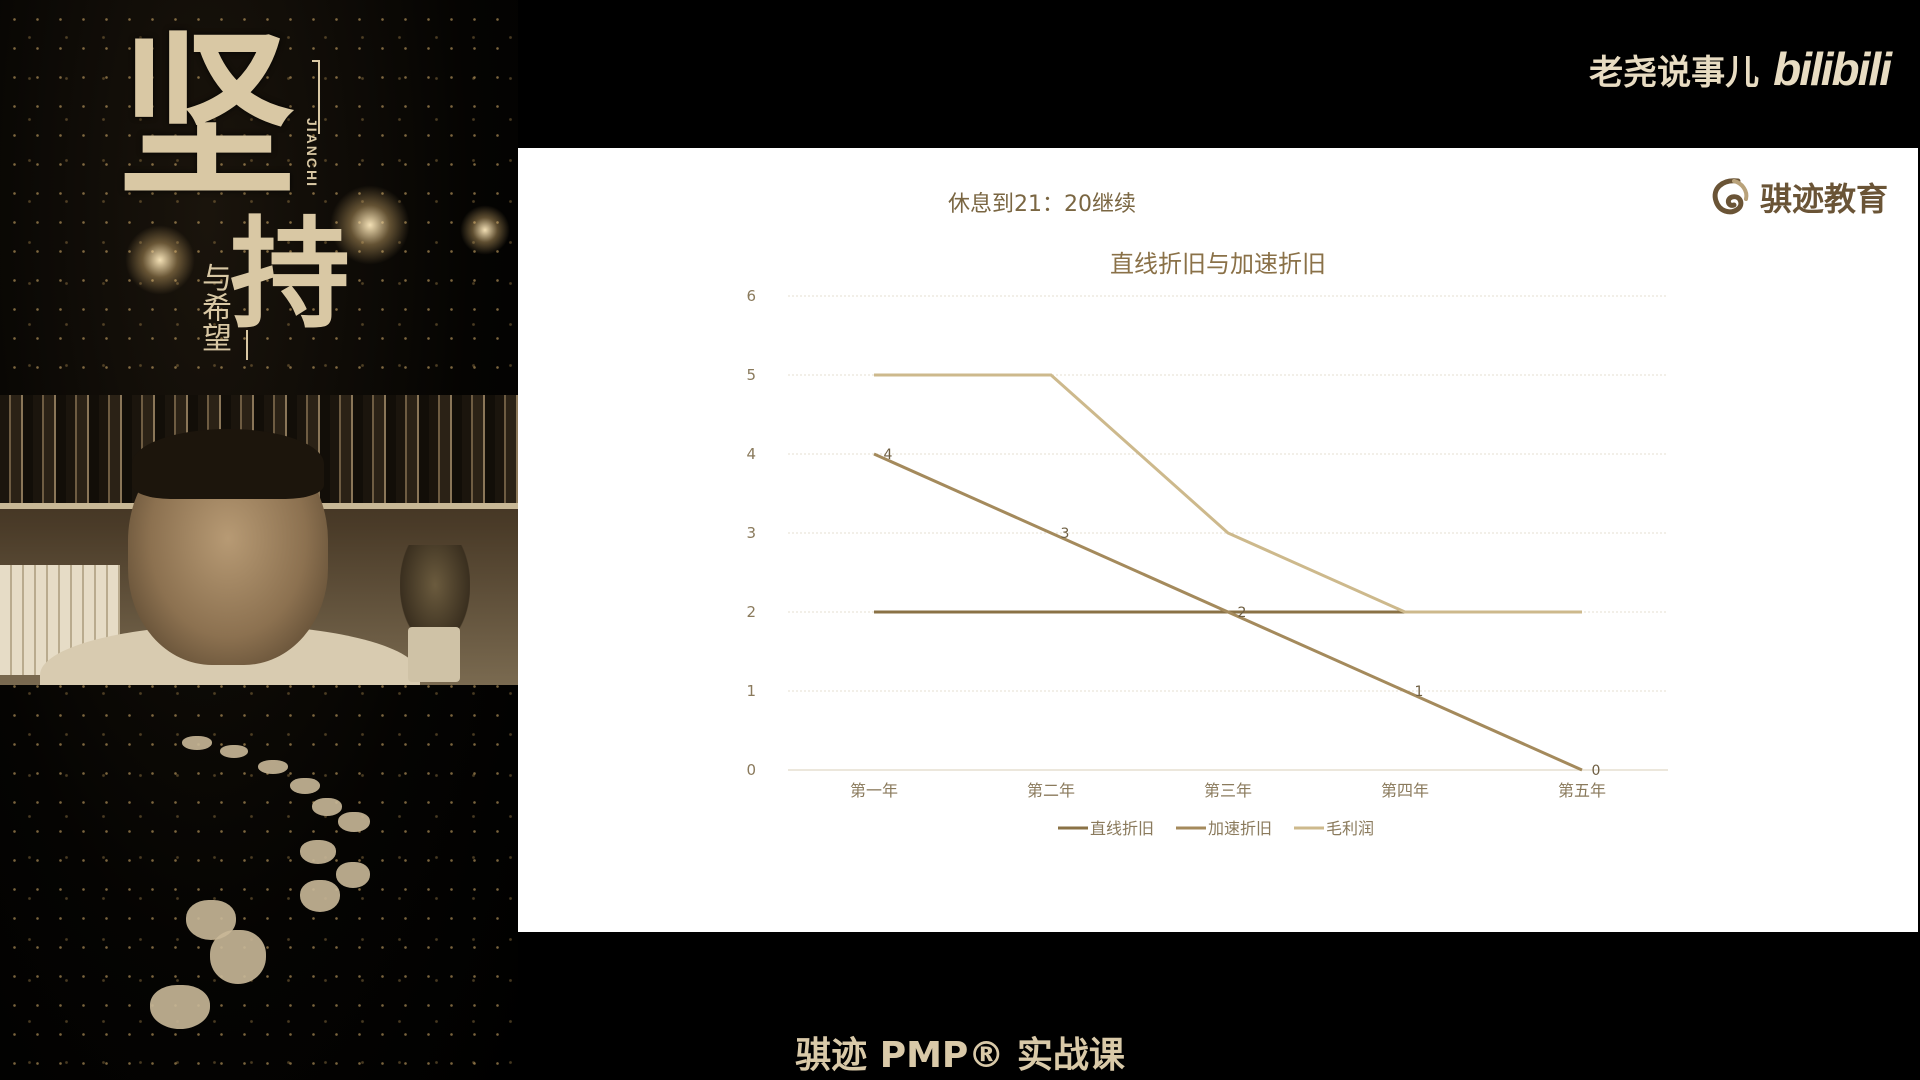  What do you see at coordinates (751, 770) in the screenshot?
I see `y-tick-label: 0` at bounding box center [751, 770].